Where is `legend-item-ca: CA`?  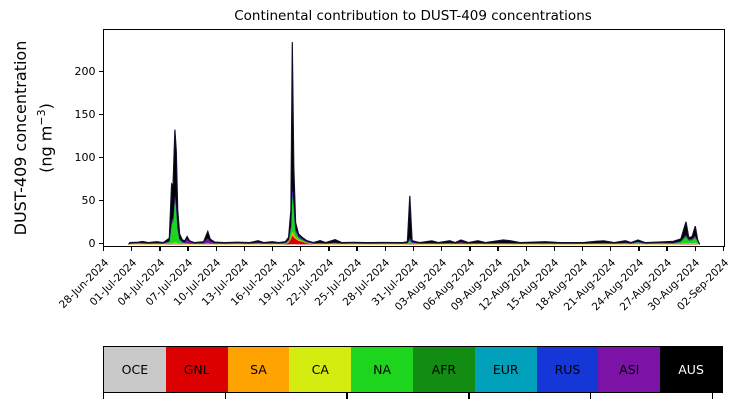 legend-item-ca: CA is located at coordinates (320, 369).